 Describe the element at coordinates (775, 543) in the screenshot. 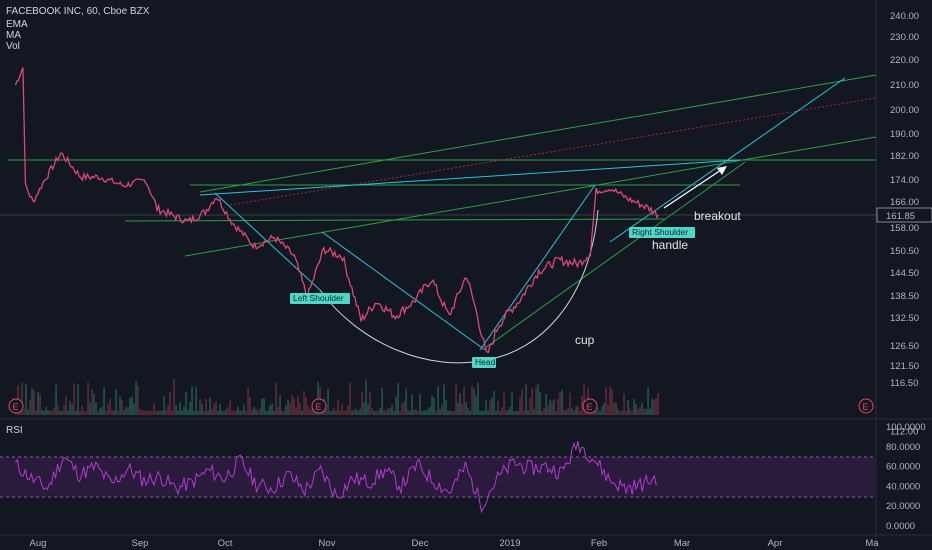

I see `time-tick-label: Apr` at that location.